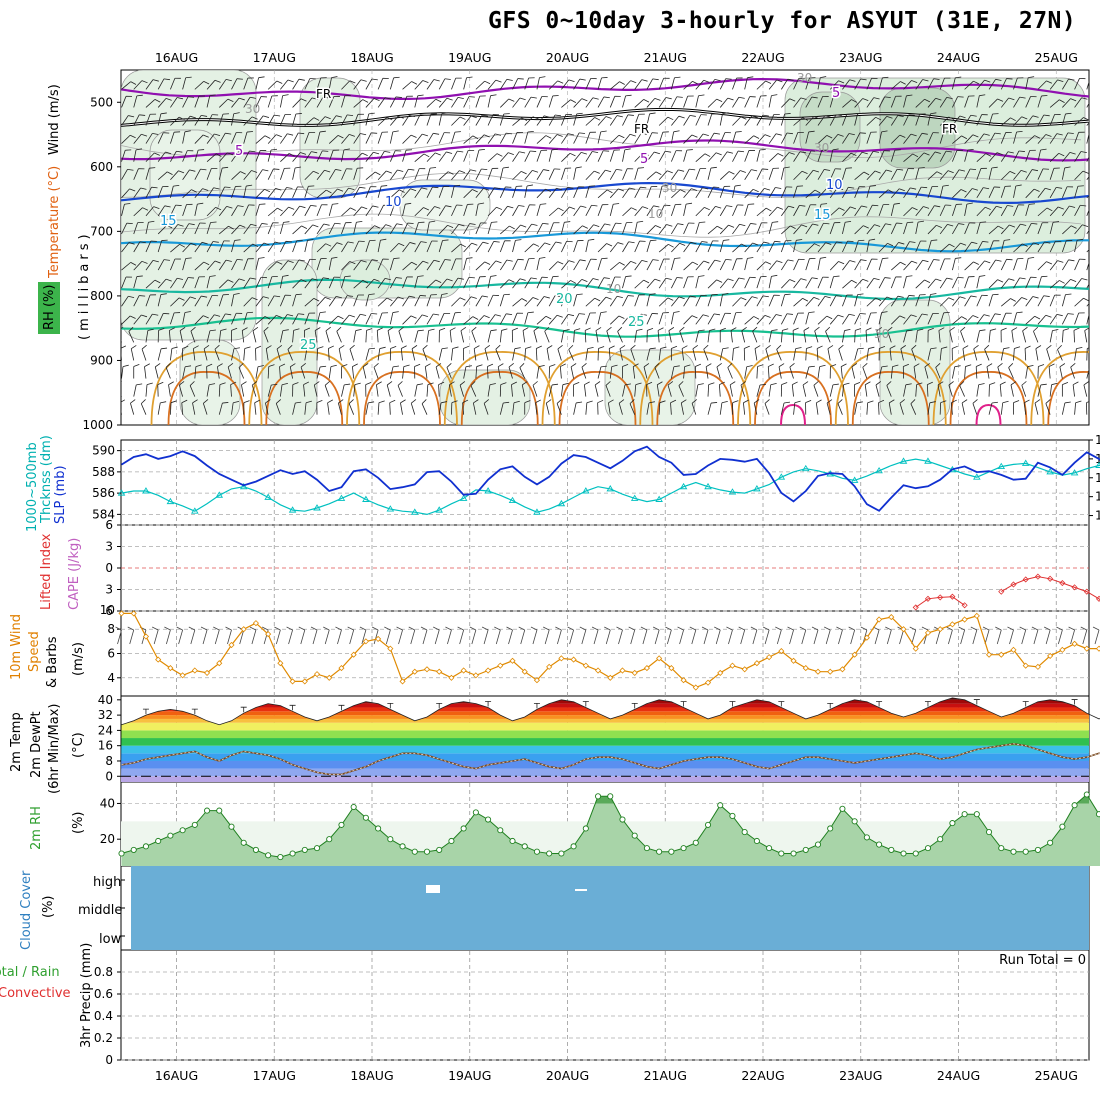  What do you see at coordinates (111, 678) in the screenshot?
I see `wind-tick-label: 4` at bounding box center [111, 678].